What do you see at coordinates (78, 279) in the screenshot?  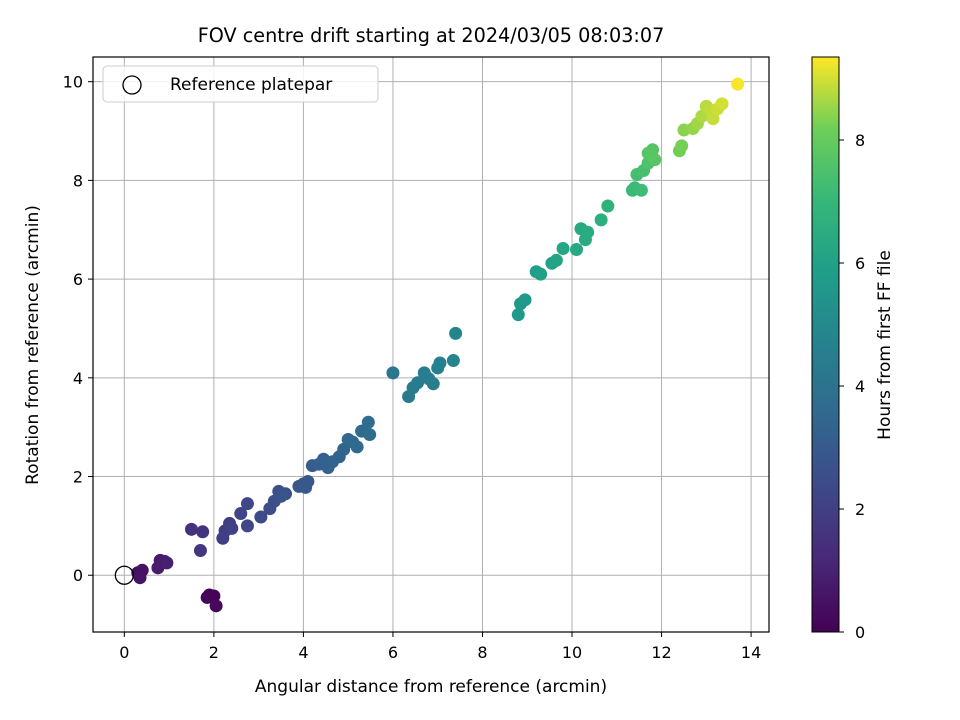 I see `y-tick-label: 6` at bounding box center [78, 279].